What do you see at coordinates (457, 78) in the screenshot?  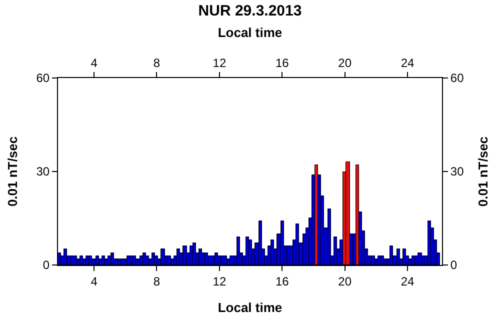 I see `y2-tick-label: 60` at bounding box center [457, 78].